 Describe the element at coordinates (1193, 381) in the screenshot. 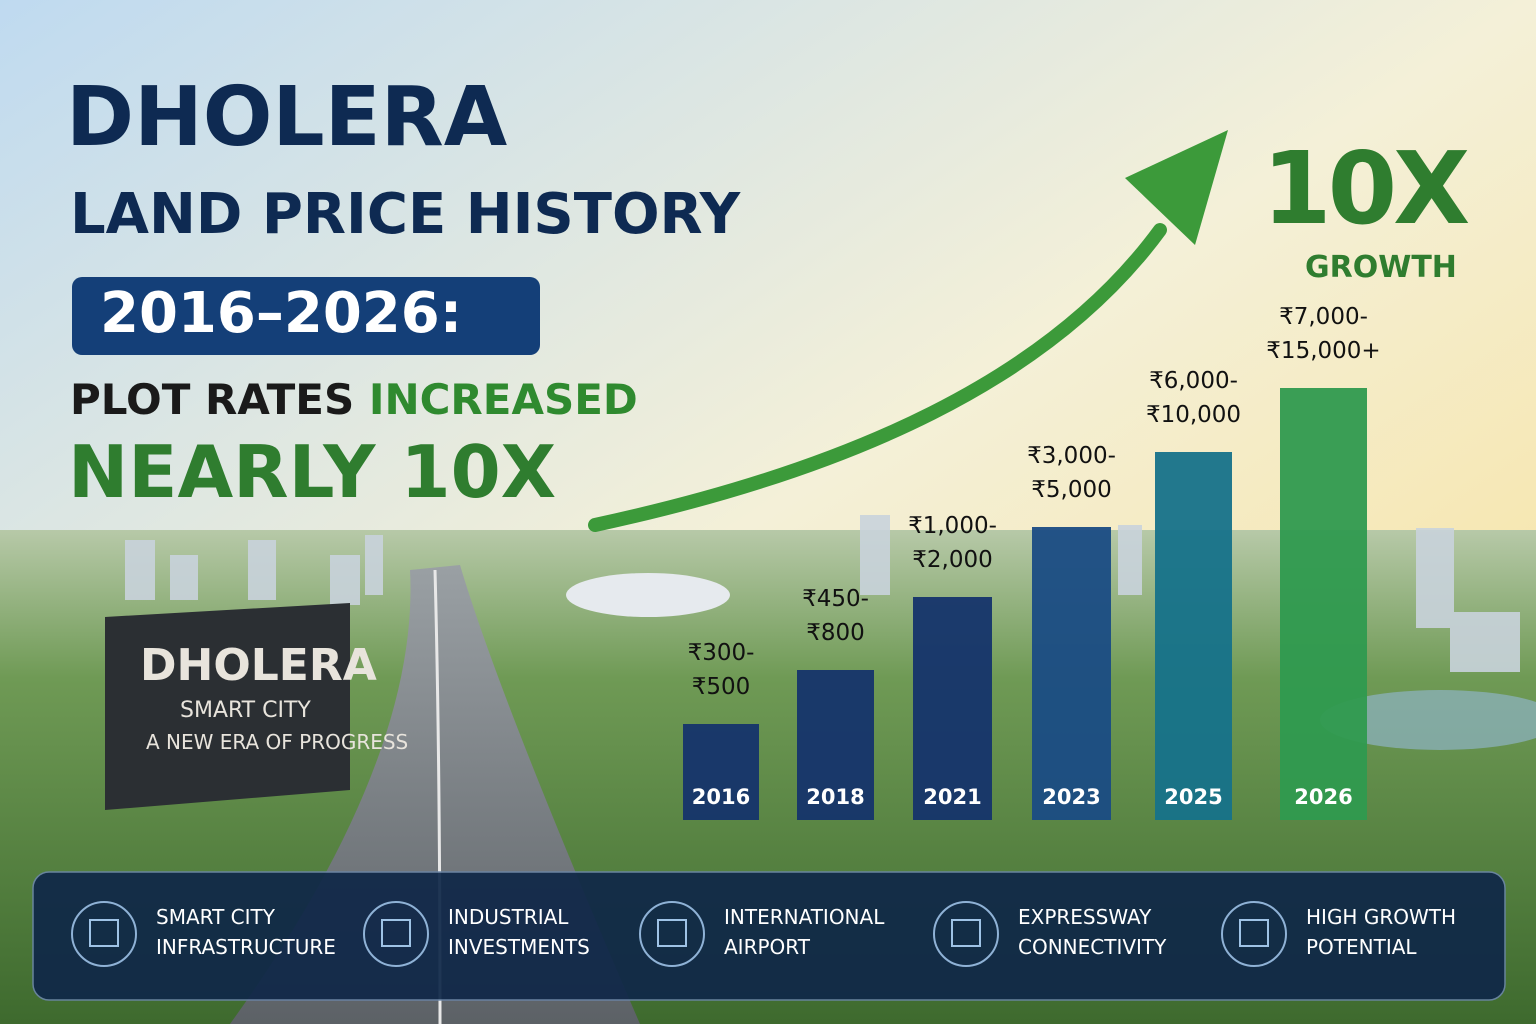

I see `bar-price: ₹6,000-` at that location.